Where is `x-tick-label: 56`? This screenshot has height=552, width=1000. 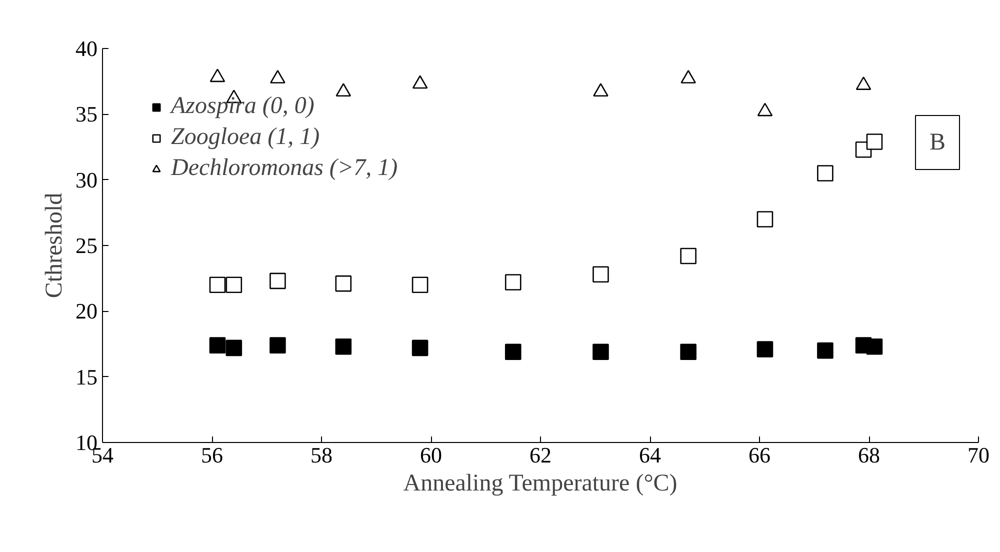 x-tick-label: 56 is located at coordinates (212, 455).